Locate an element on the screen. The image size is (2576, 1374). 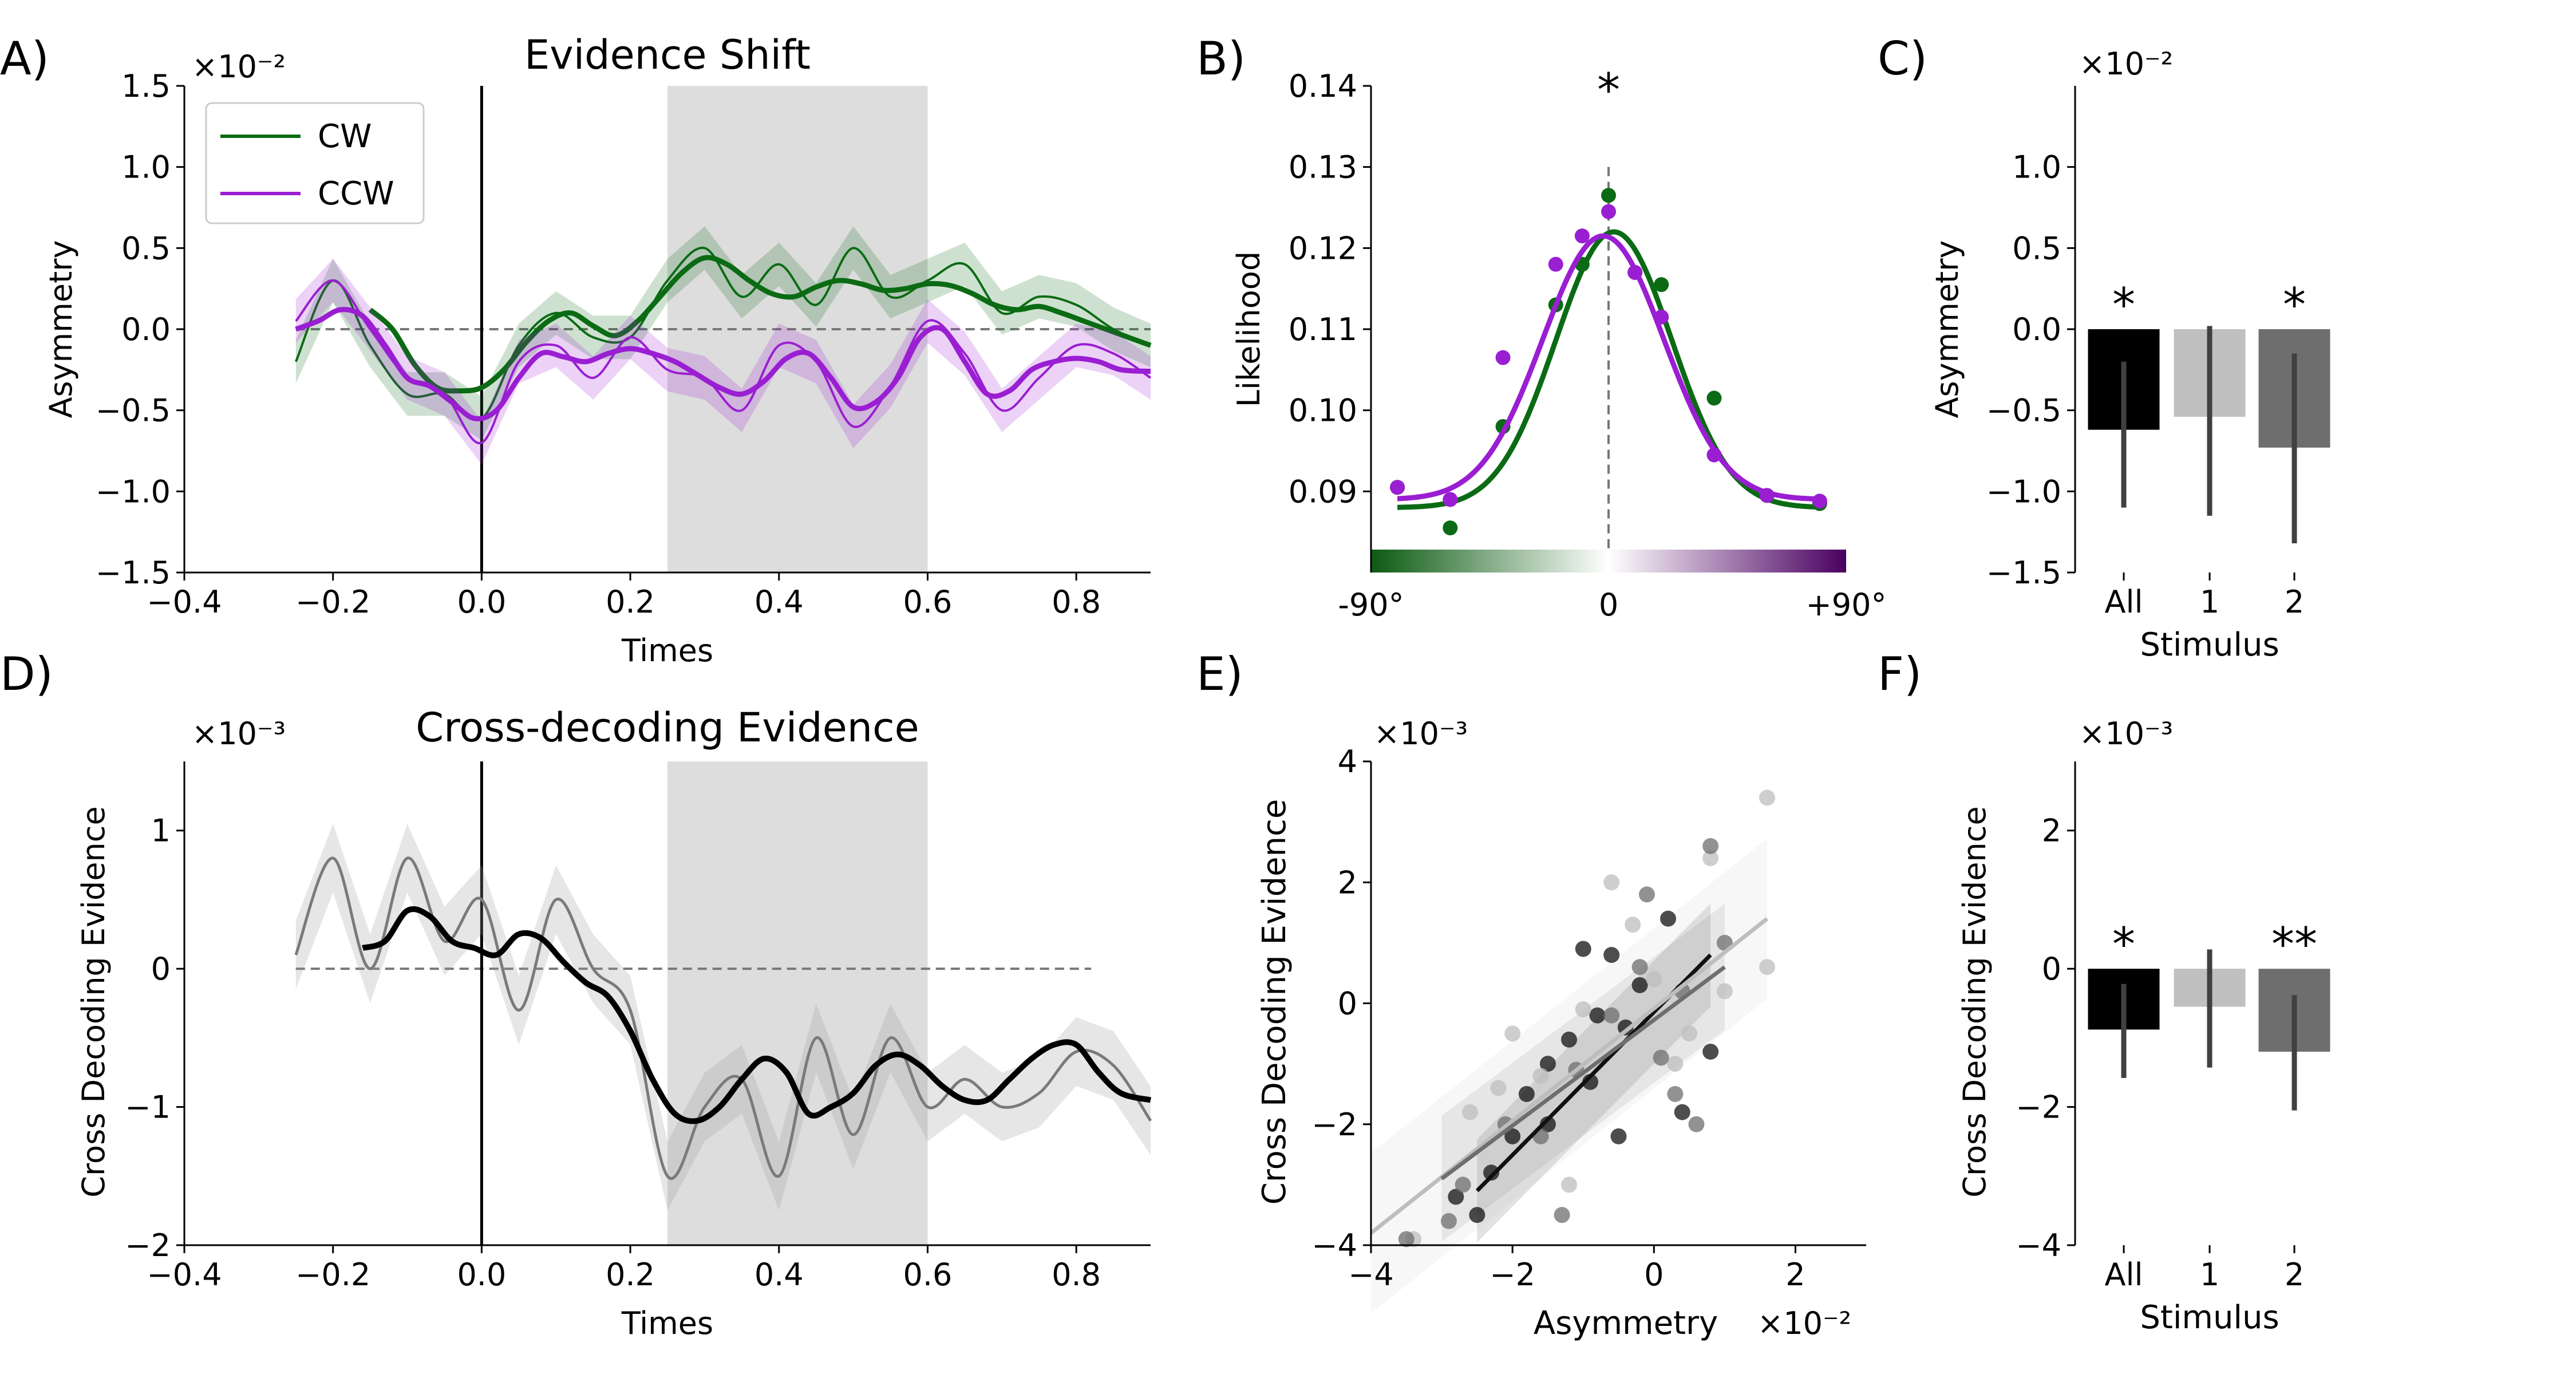
x-tick-label: 0.2 is located at coordinates (630, 602).